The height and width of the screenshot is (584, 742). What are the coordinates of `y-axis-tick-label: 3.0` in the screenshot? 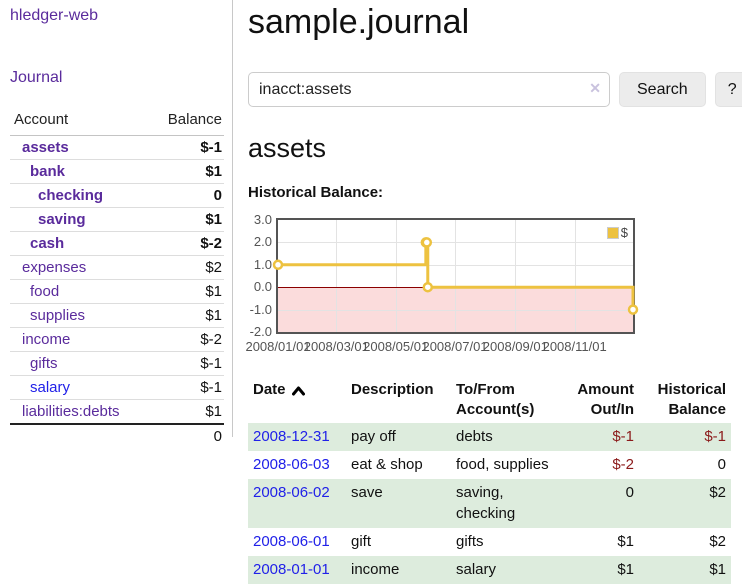 It's located at (262, 219).